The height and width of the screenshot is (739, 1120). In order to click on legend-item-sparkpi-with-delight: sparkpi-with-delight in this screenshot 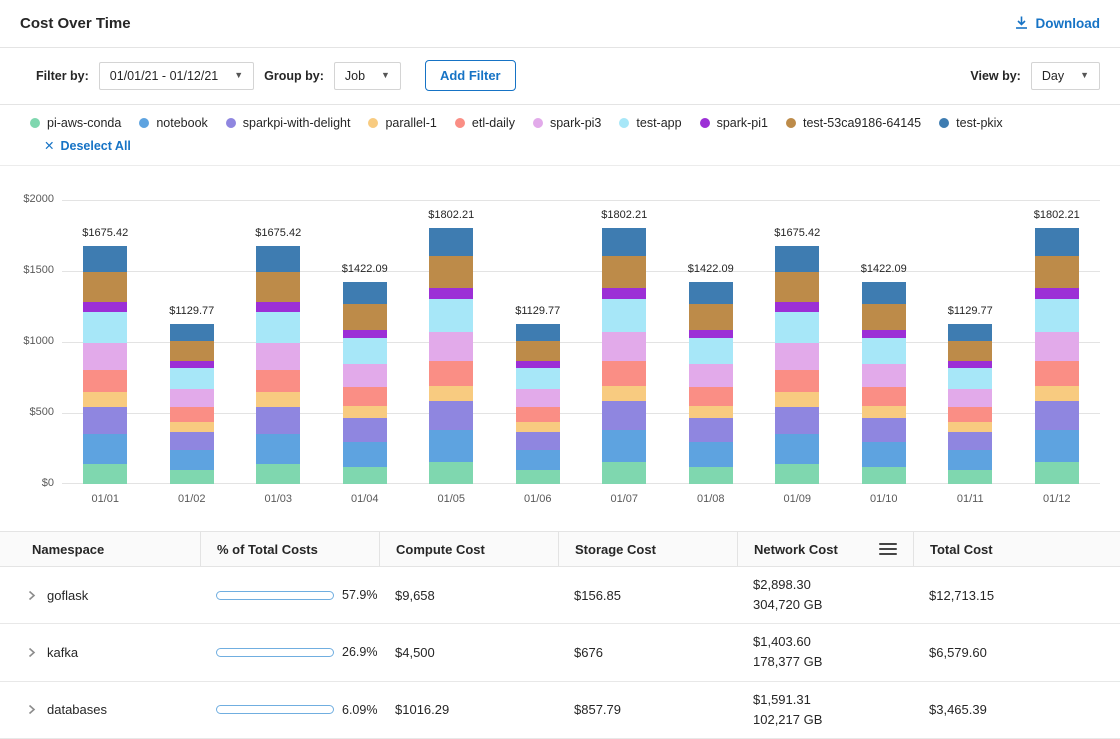, I will do `click(287, 123)`.